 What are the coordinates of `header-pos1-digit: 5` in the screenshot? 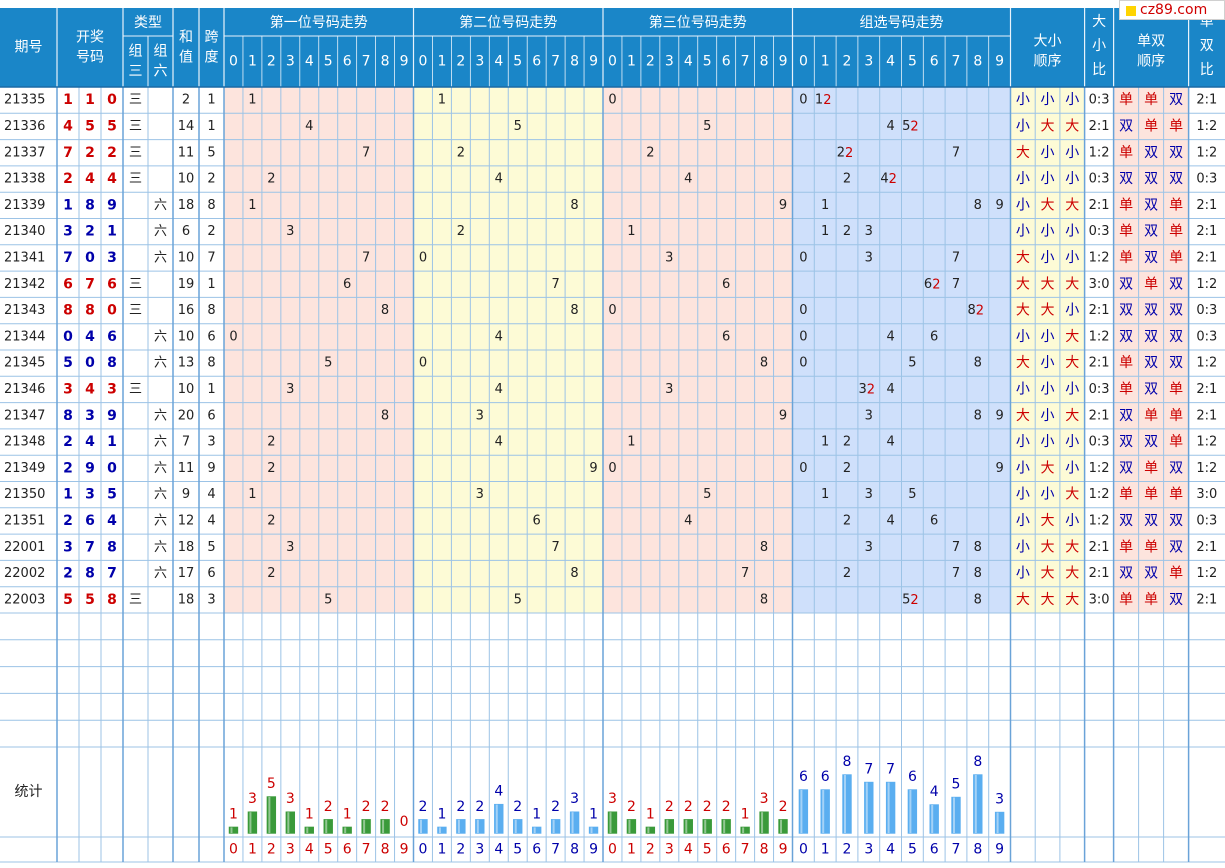 It's located at (328, 62).